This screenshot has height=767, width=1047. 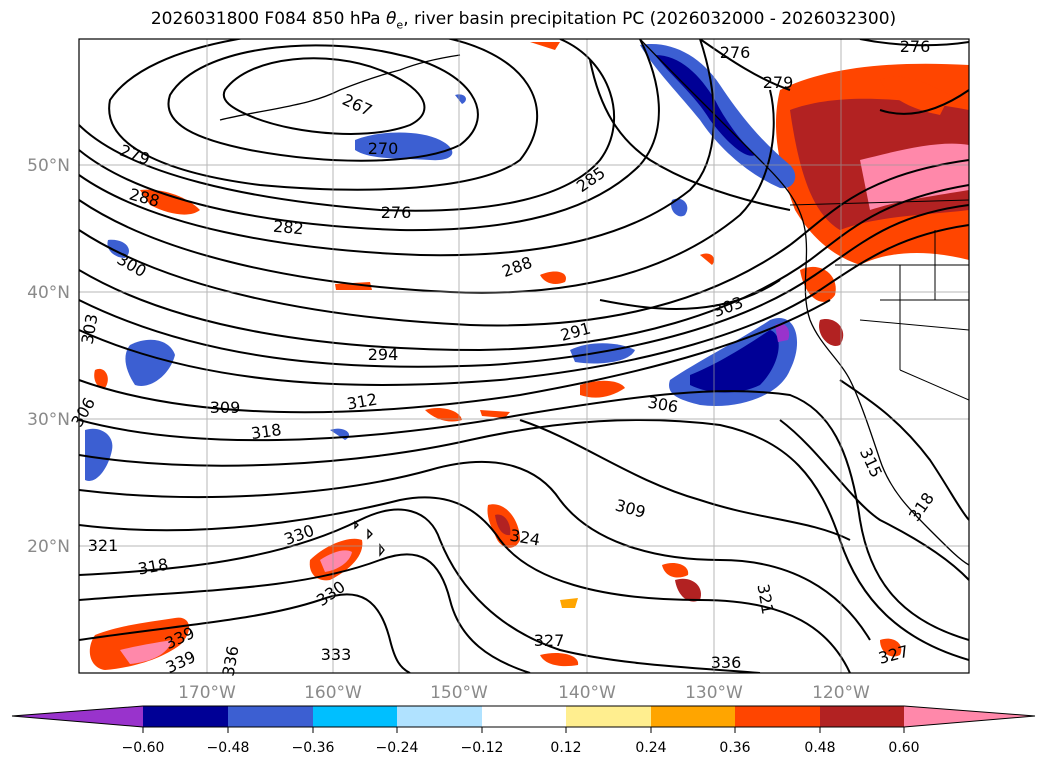 I want to click on colorbar-tick-label: 0.24, so click(x=650, y=748).